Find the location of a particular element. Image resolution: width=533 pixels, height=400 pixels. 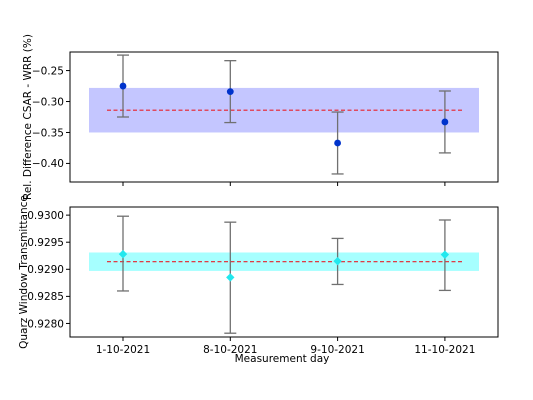

bottom-y-tick-label: 0.9285 is located at coordinates (45, 297).